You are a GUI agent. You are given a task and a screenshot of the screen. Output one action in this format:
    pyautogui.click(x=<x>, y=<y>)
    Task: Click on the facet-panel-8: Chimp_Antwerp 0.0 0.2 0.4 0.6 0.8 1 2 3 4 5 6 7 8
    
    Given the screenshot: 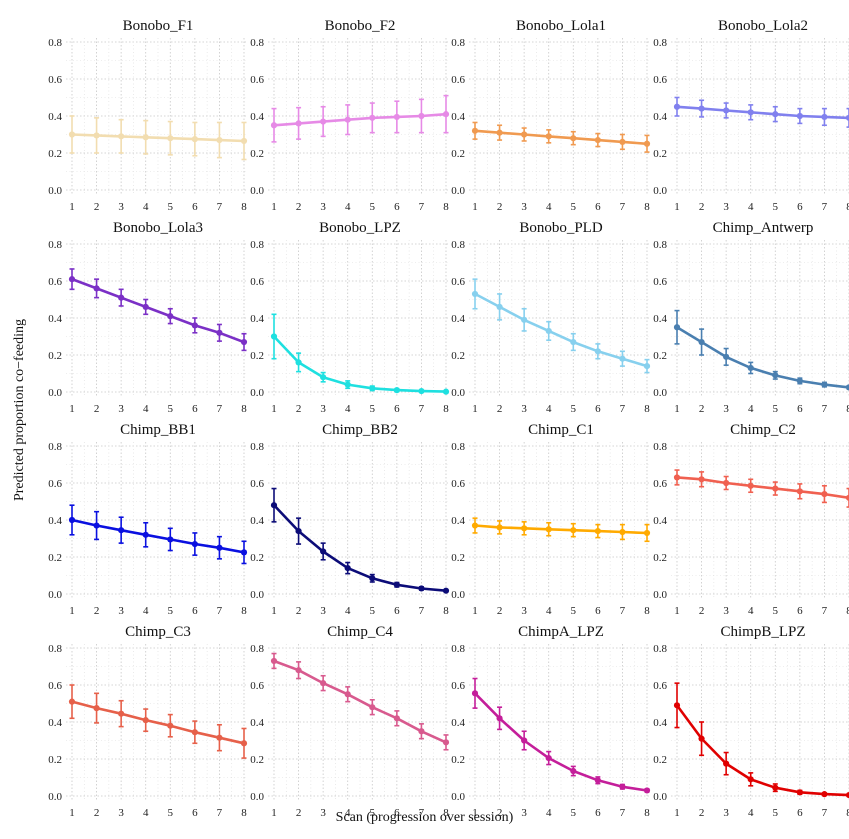 What is the action you would take?
    pyautogui.click(x=751, y=317)
    